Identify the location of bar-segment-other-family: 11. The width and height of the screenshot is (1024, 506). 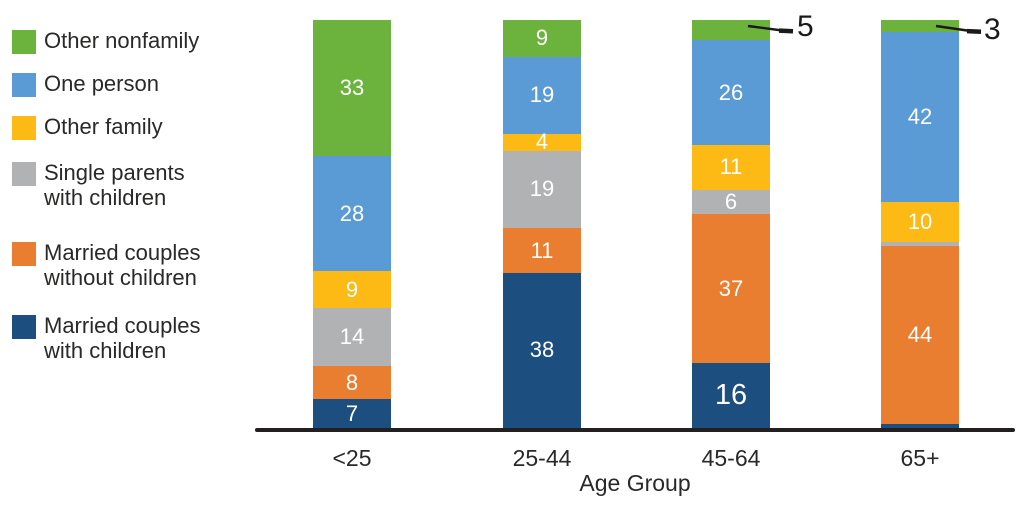
(731, 167).